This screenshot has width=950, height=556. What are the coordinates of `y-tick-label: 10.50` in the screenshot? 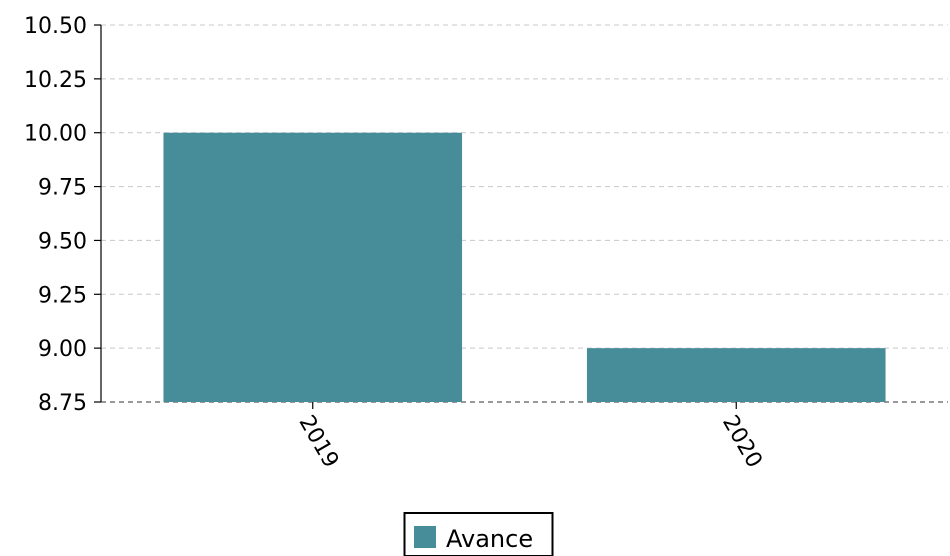 It's located at (55, 26).